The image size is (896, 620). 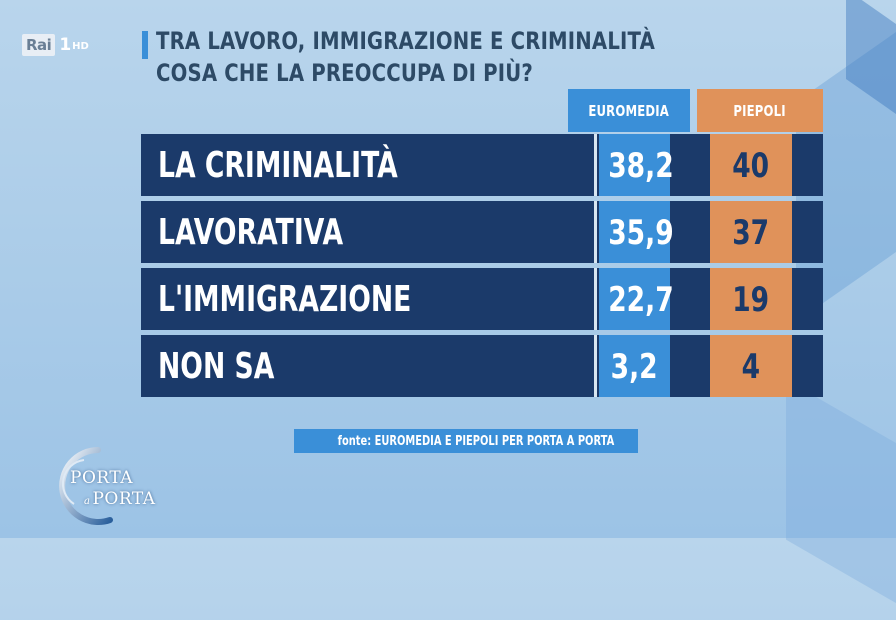 What do you see at coordinates (482, 366) in the screenshot?
I see `table-row: NON SA 3,2 4` at bounding box center [482, 366].